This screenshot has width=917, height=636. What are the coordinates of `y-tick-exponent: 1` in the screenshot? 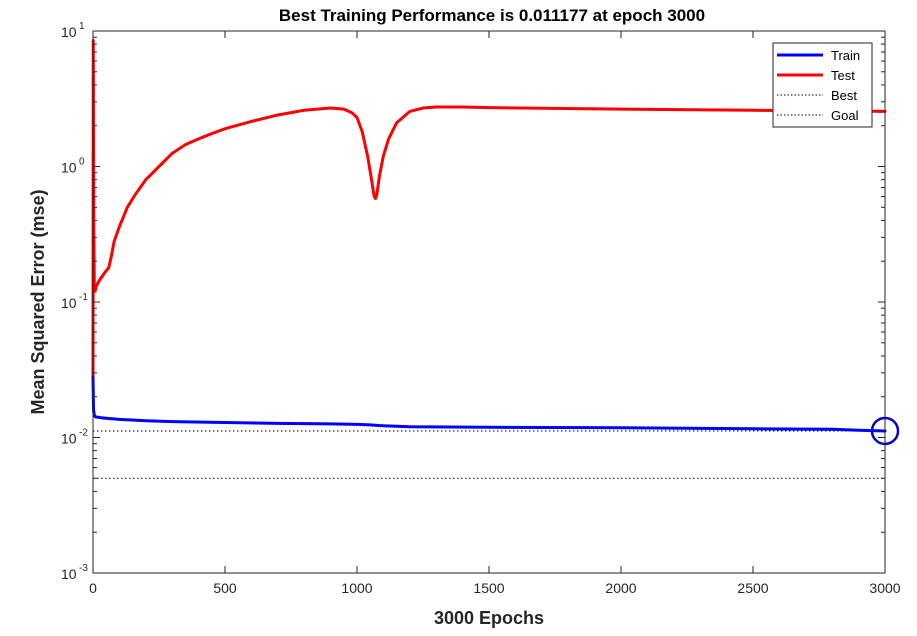 It's located at (82, 26).